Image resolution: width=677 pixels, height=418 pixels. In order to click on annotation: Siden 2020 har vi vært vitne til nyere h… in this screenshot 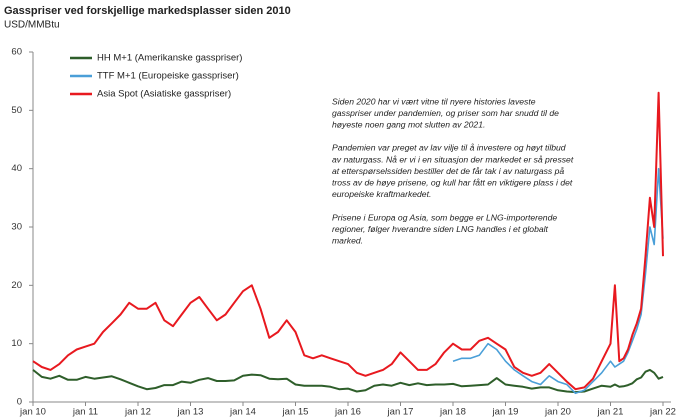, I will do `click(434, 101)`.